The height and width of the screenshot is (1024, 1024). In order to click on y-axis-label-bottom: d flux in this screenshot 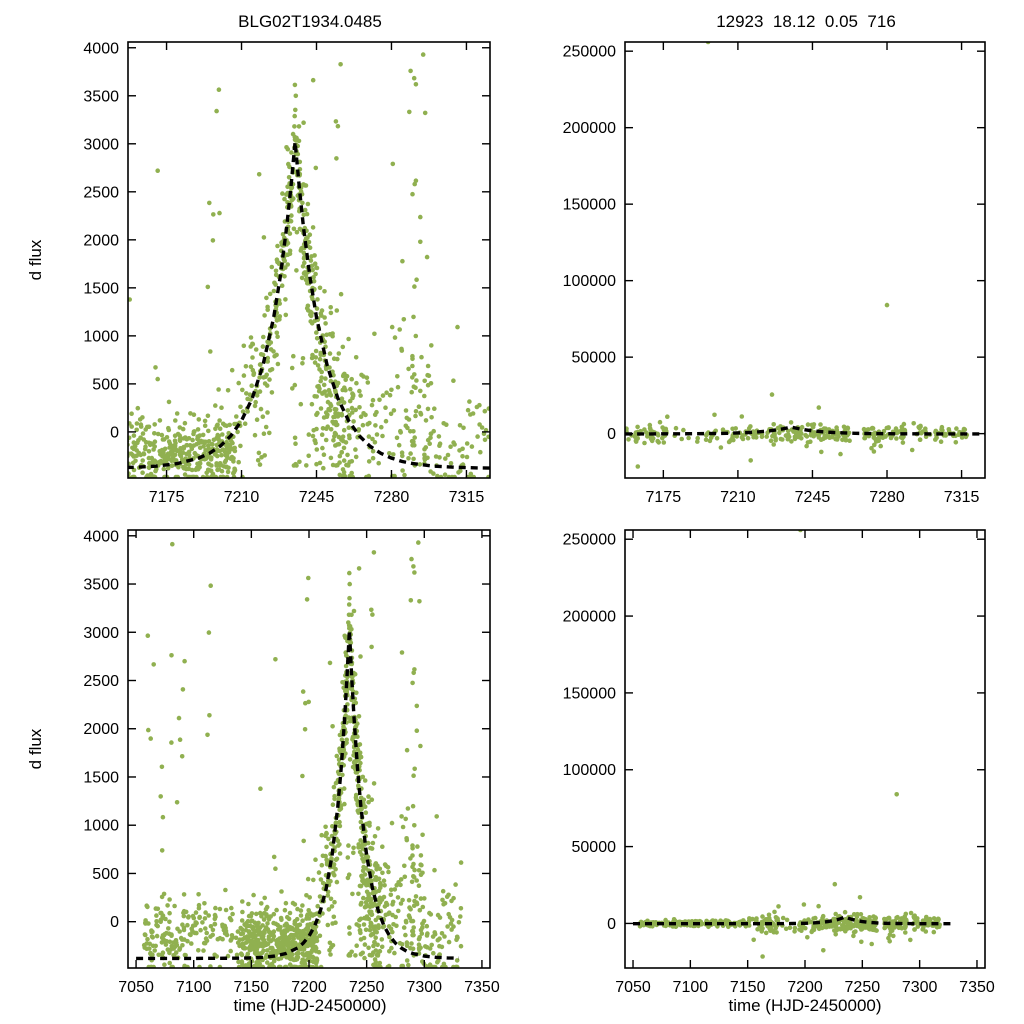, I will do `click(35, 749)`.